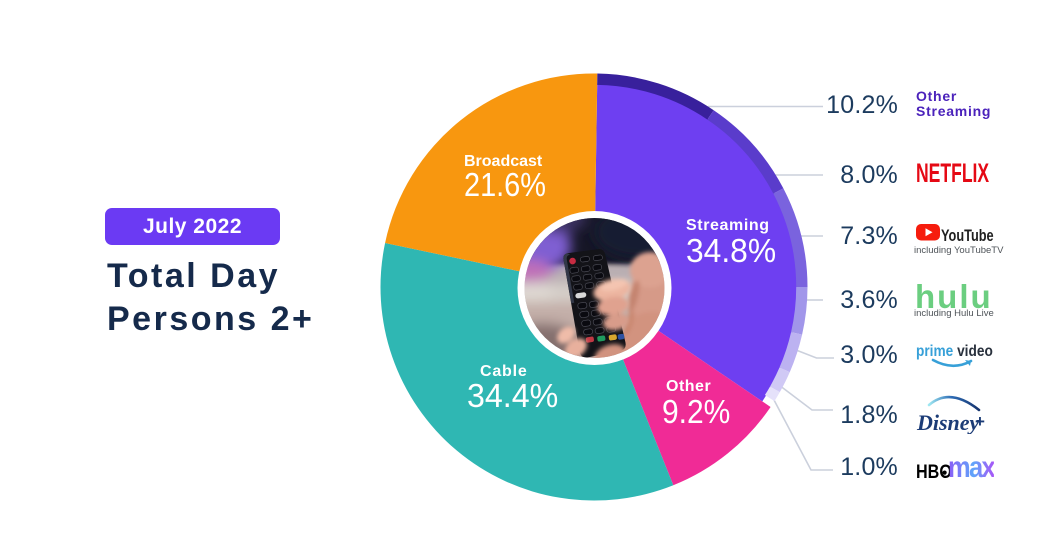 Image resolution: width=1040 pixels, height=541 pixels. What do you see at coordinates (948, 422) in the screenshot?
I see `svg-text: Disney` at bounding box center [948, 422].